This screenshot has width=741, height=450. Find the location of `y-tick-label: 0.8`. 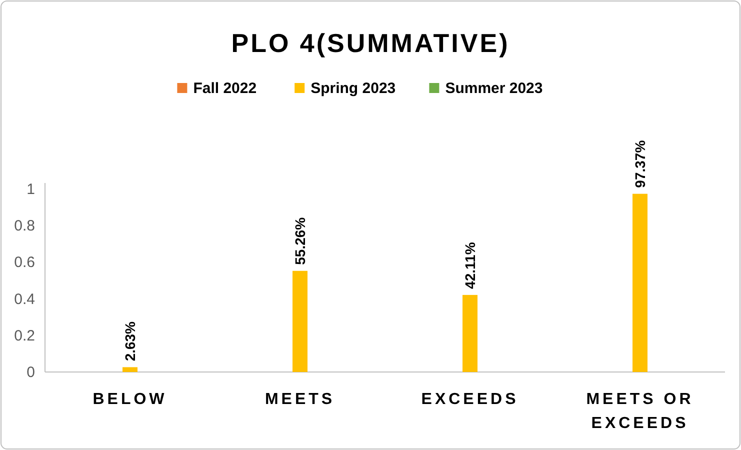

y-tick-label: 0.8 is located at coordinates (24, 226).